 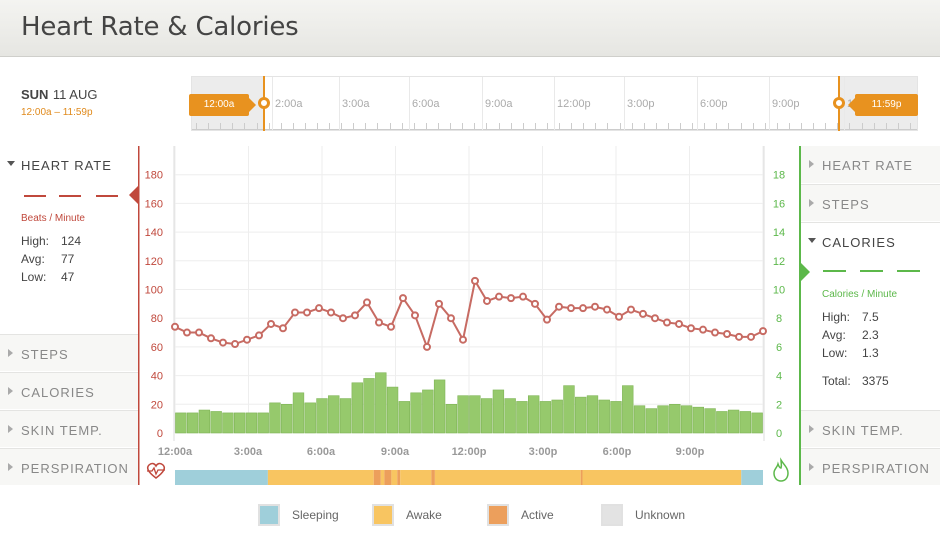 I want to click on activity-segment-sleeping, so click(x=221, y=477).